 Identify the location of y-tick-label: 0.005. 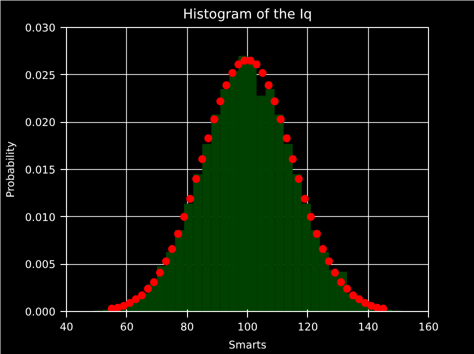
(40, 265).